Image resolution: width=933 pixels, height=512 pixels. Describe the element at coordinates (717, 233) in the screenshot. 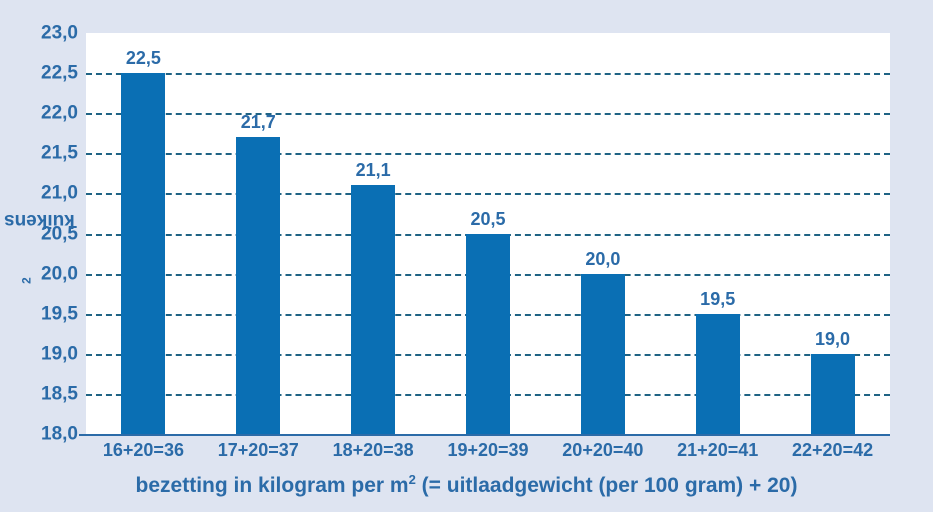

I see `bar-group: 19,5` at that location.